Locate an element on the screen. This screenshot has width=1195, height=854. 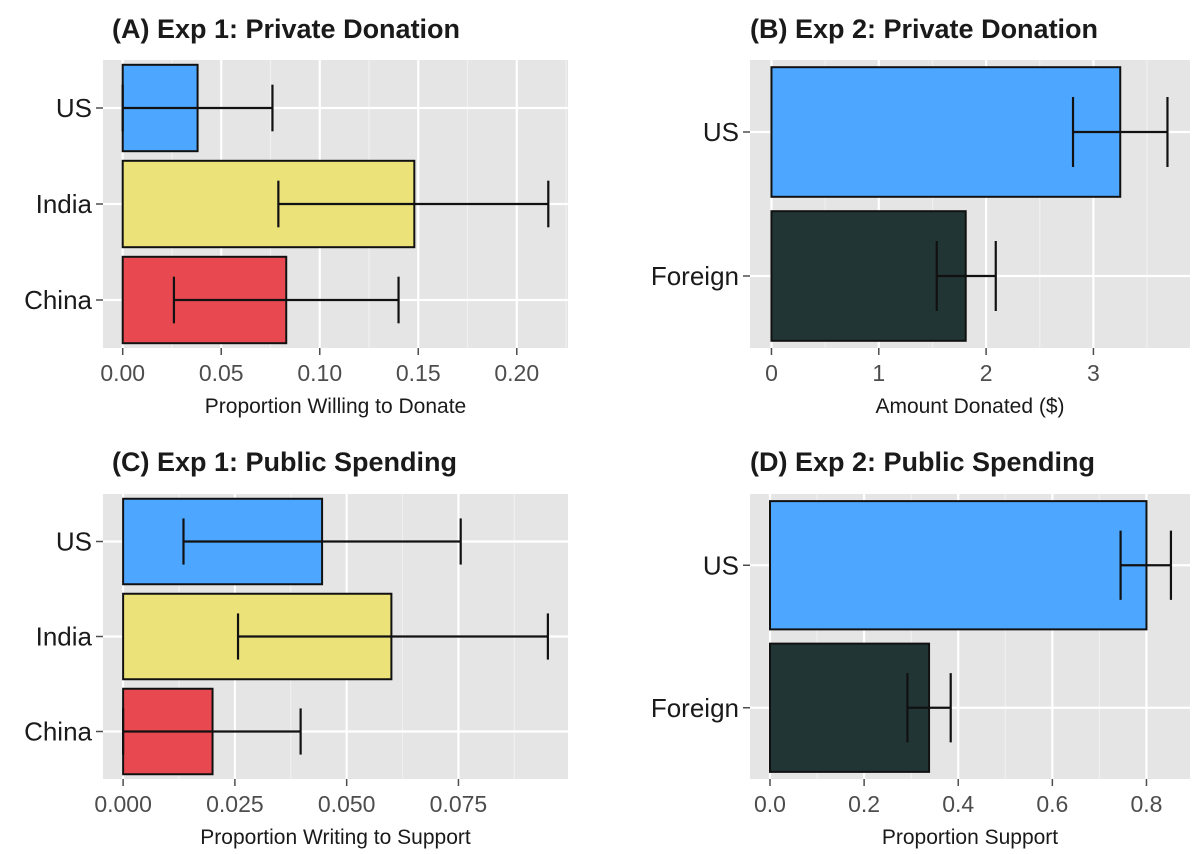
x-tick-label: 0.000 is located at coordinates (123, 804).